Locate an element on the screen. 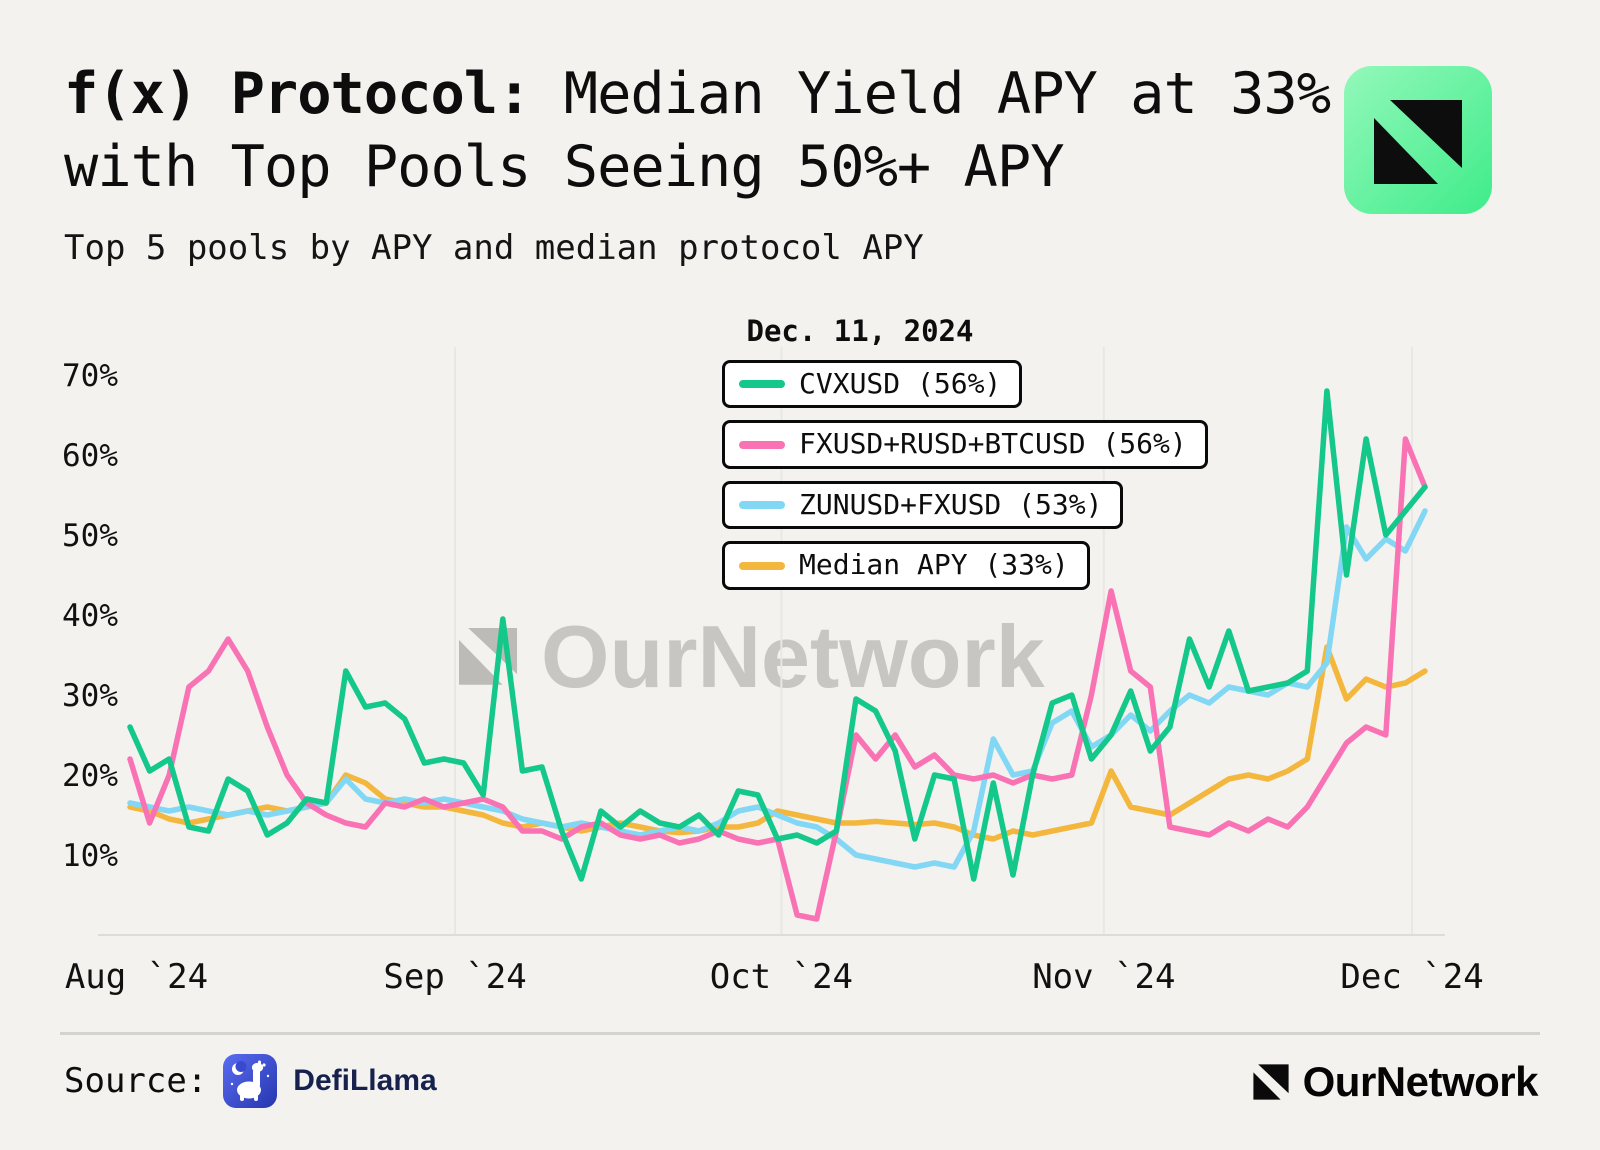 The height and width of the screenshot is (1150, 1600). watermark-text: OurNetwork is located at coordinates (793, 656).